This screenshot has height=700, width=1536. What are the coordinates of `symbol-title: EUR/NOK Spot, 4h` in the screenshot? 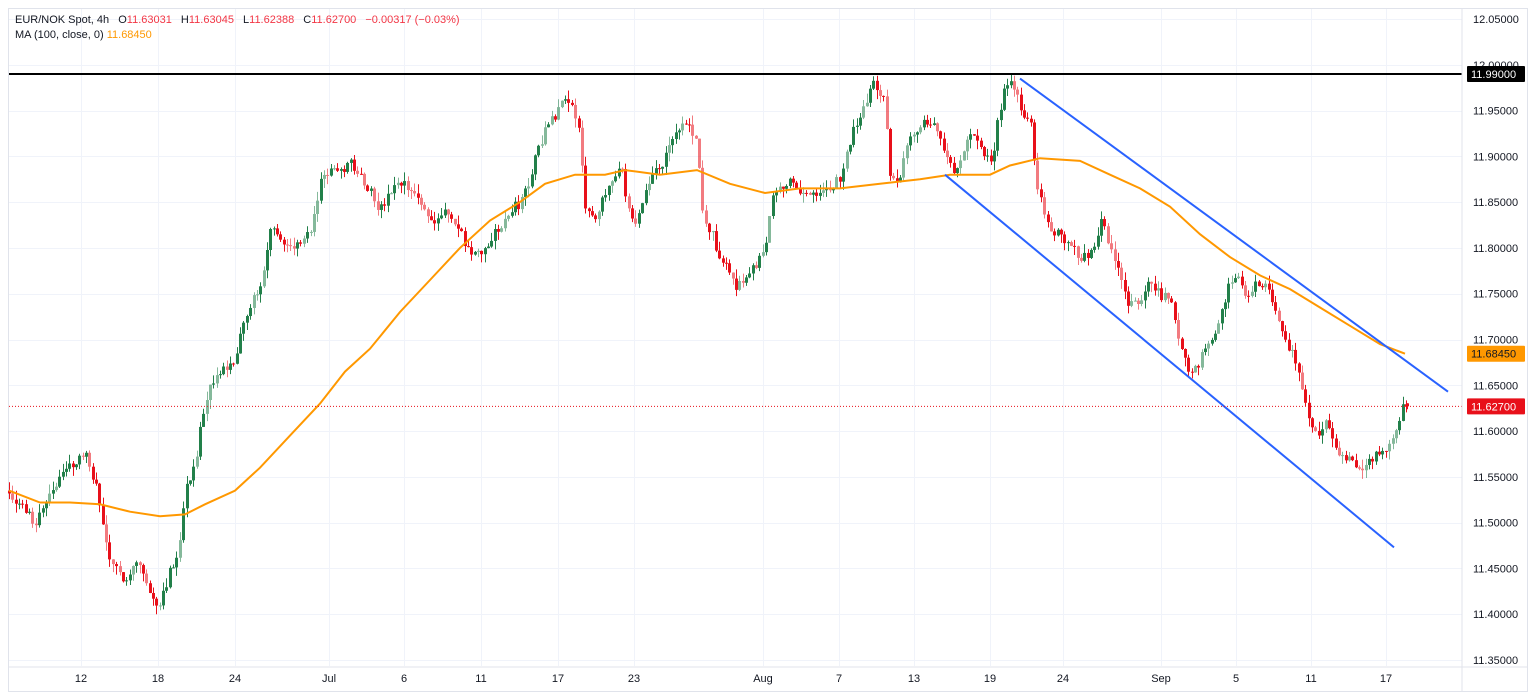 It's located at (62, 20).